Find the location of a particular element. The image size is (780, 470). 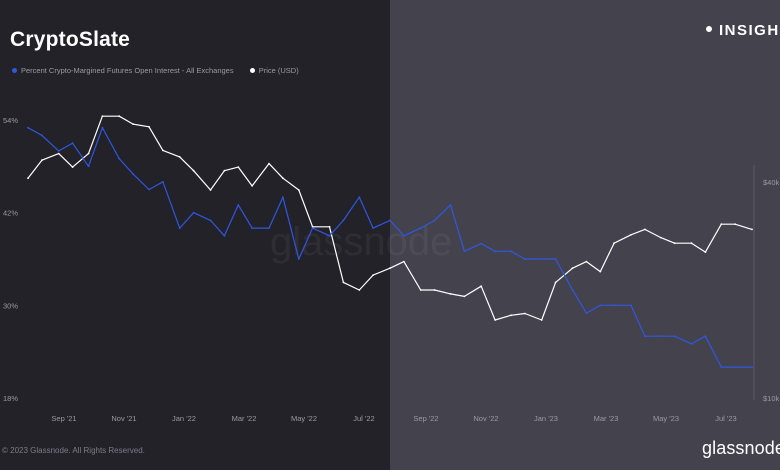

y-left-tick-label: 42% is located at coordinates (10, 213).